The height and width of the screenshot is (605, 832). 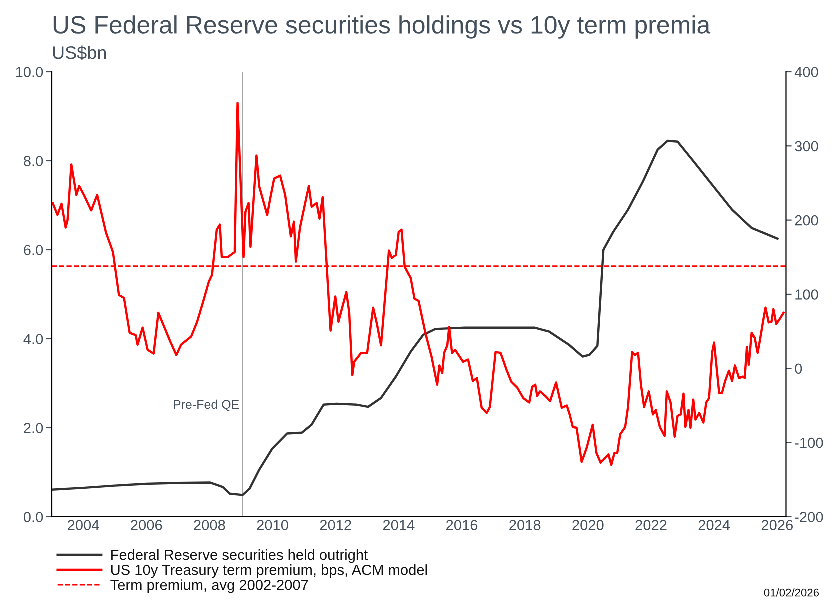 What do you see at coordinates (806, 220) in the screenshot?
I see `y2-tick-label: 200` at bounding box center [806, 220].